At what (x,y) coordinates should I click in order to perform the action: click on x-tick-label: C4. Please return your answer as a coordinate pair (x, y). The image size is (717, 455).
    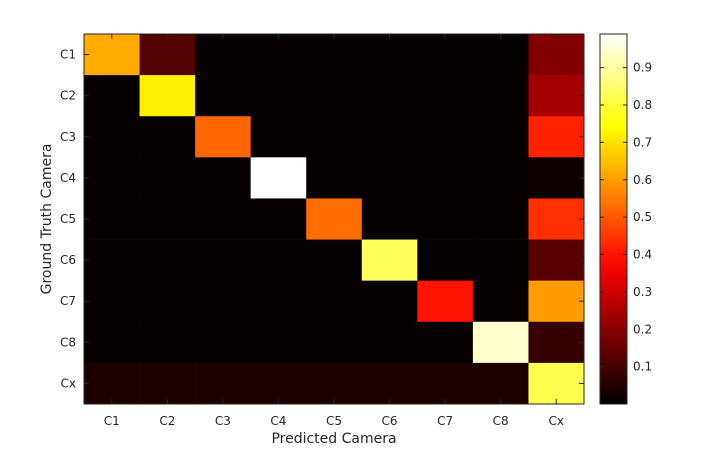
    Looking at the image, I should click on (278, 421).